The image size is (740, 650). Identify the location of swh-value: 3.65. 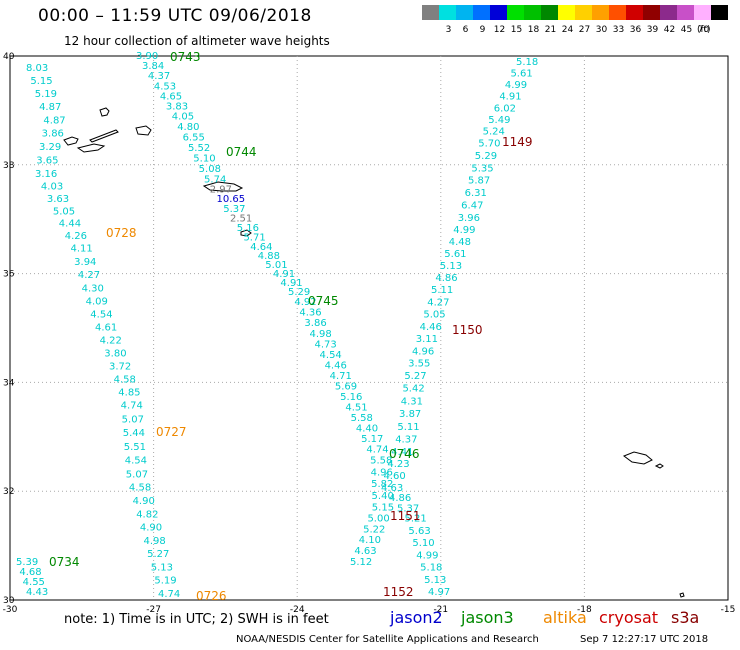
(47, 161).